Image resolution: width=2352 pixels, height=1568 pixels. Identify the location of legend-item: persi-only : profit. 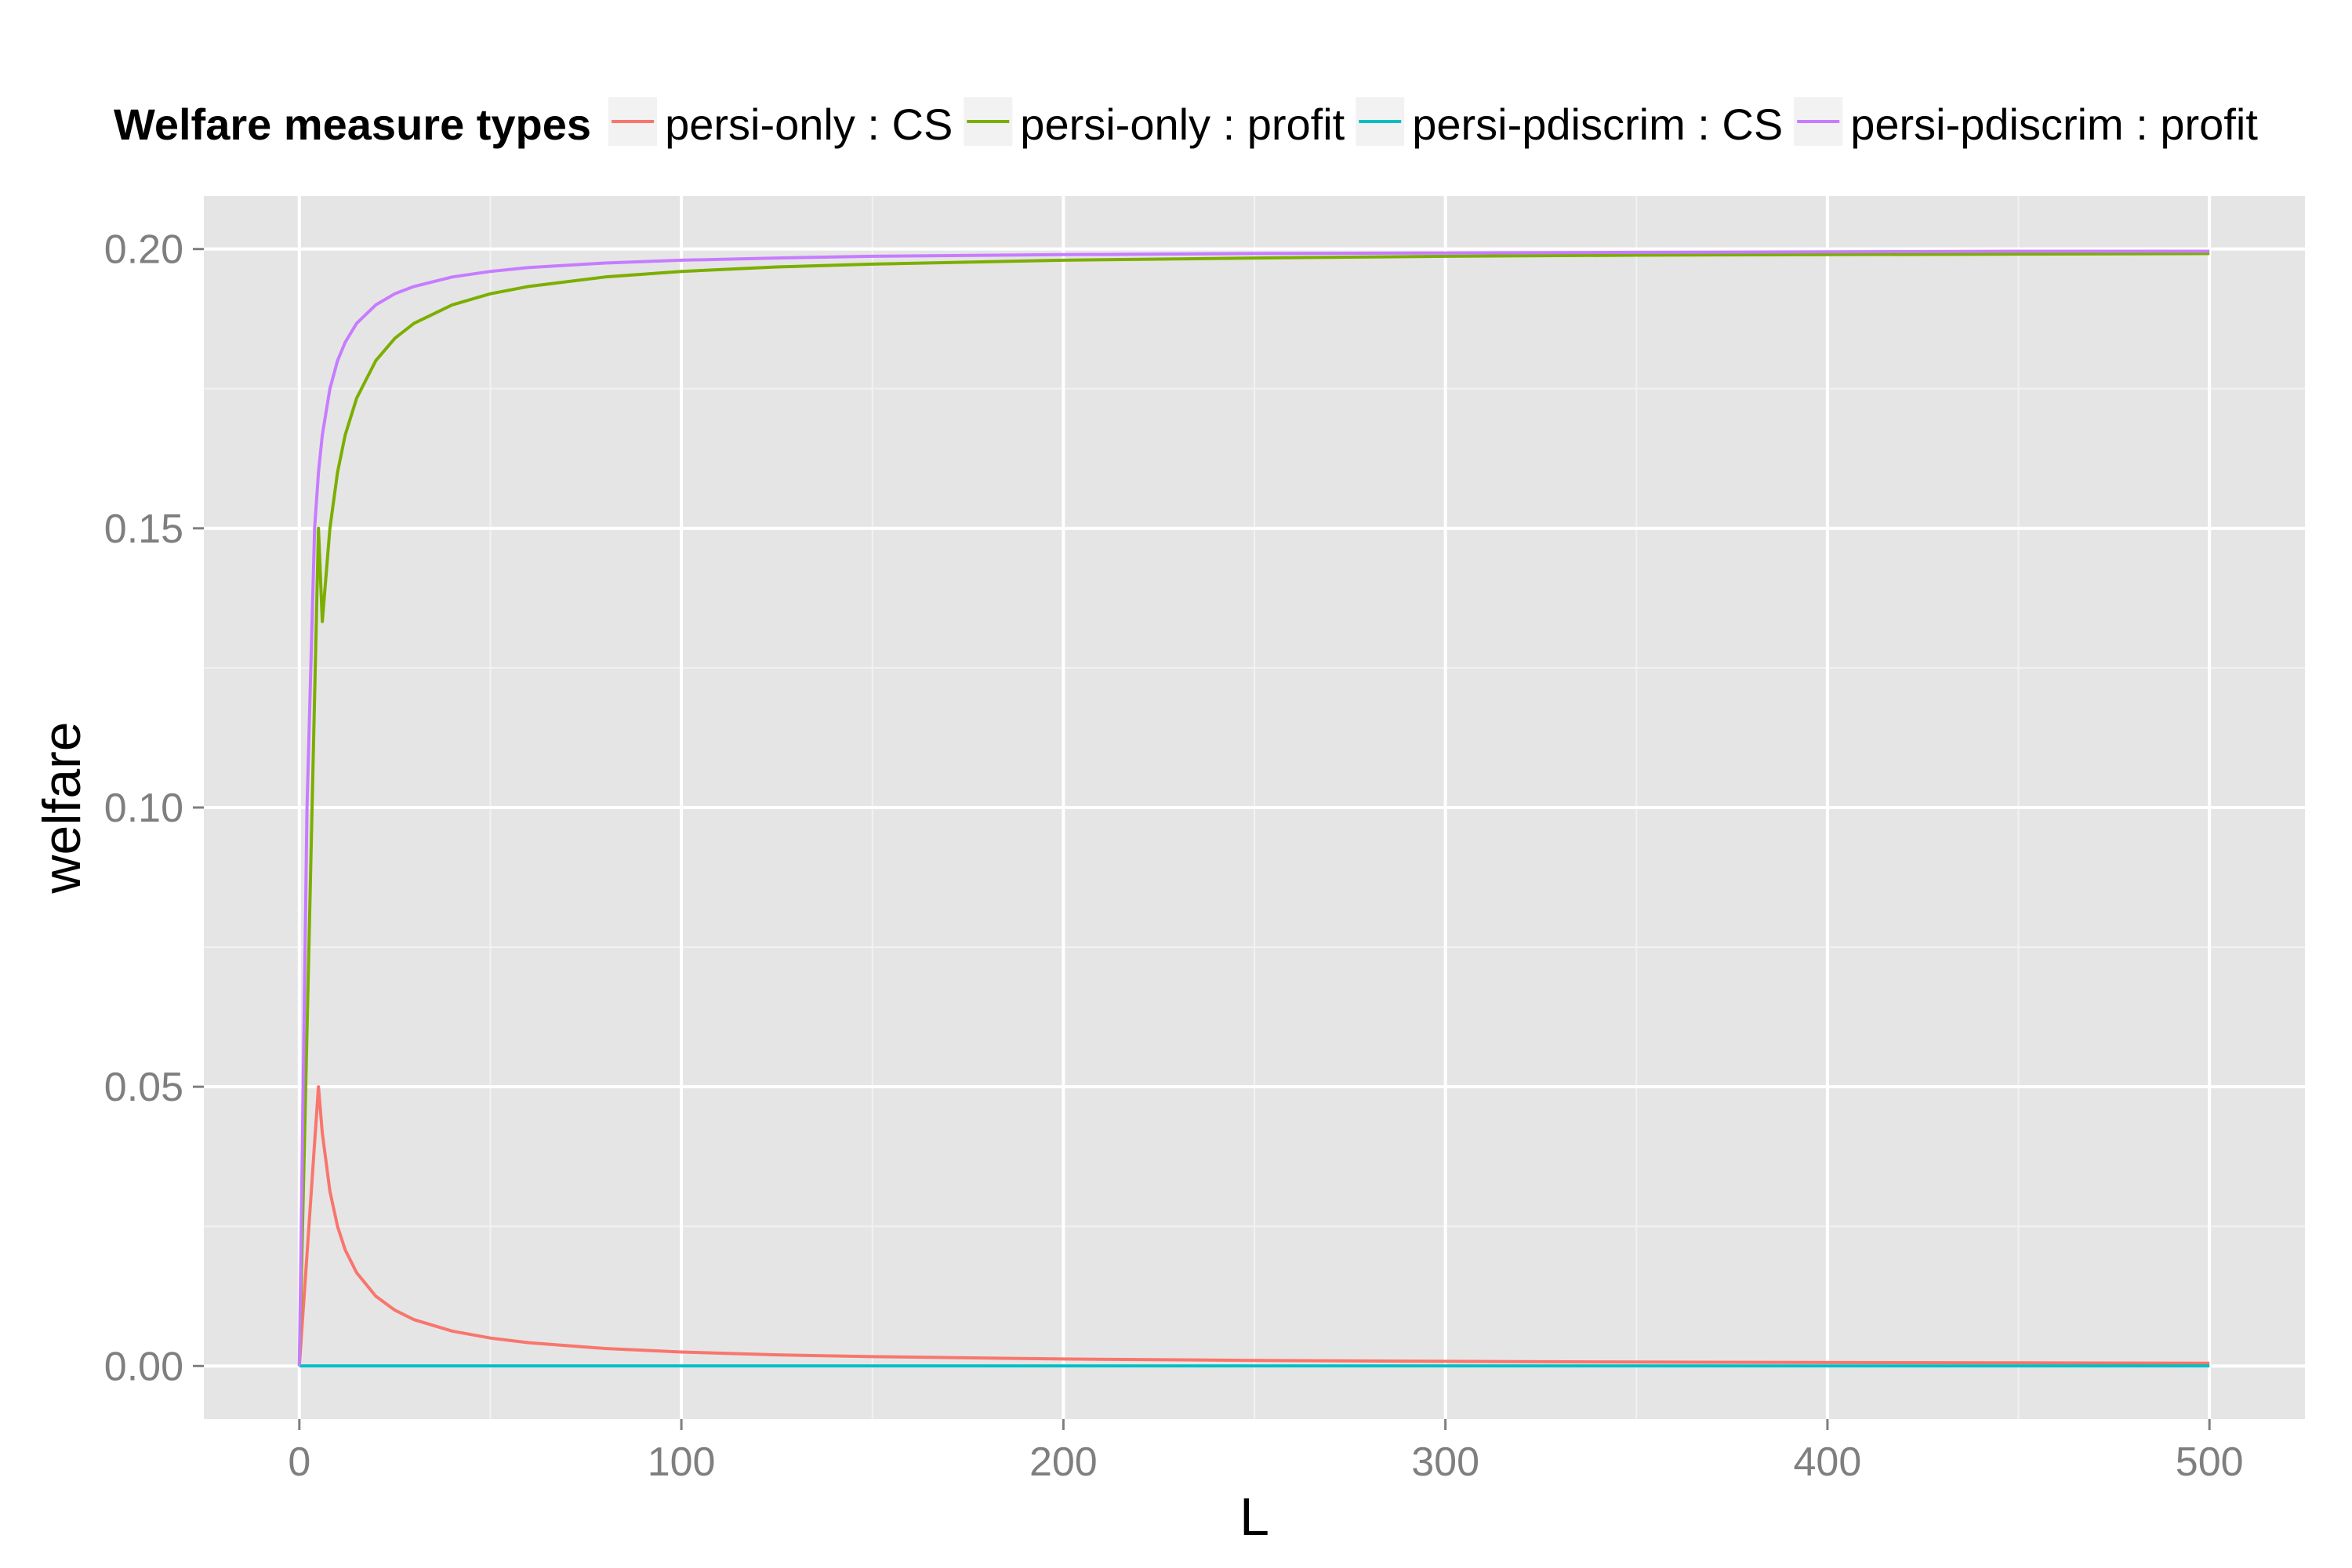
(1154, 123).